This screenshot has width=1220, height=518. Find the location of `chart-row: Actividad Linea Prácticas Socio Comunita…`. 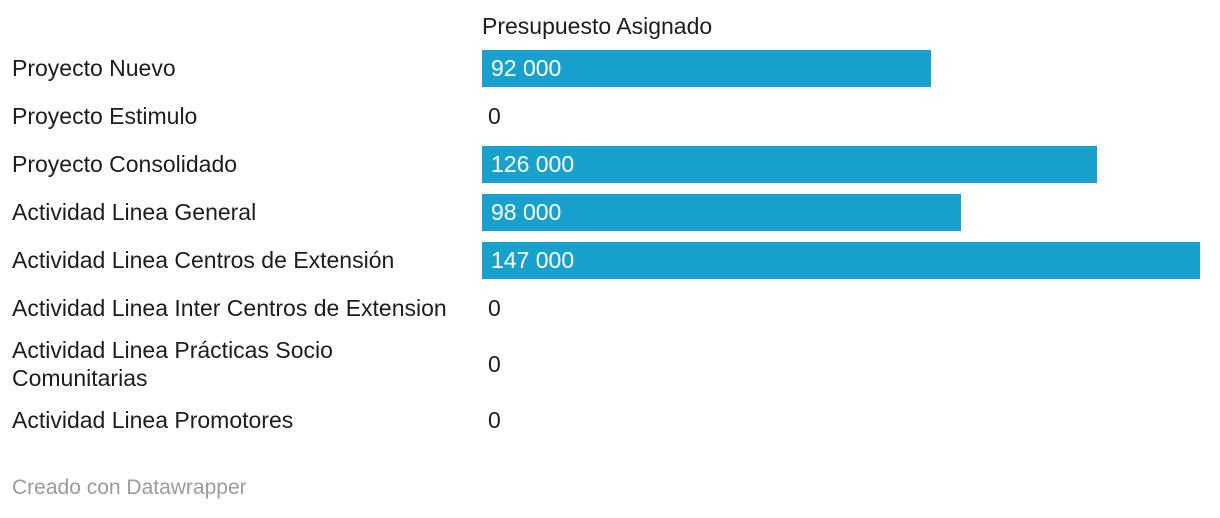

chart-row: Actividad Linea Prácticas Socio Comunita… is located at coordinates (610, 364).